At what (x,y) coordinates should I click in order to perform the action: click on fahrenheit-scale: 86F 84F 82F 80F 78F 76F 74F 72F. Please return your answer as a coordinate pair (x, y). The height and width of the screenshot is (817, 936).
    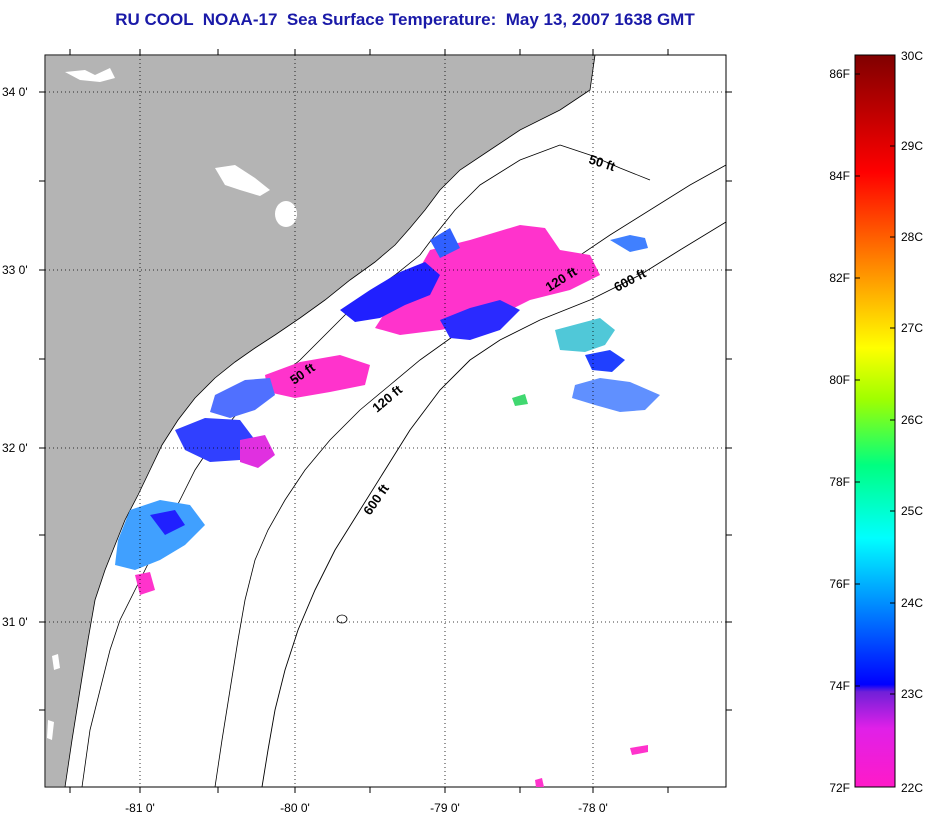
    Looking at the image, I should click on (839, 431).